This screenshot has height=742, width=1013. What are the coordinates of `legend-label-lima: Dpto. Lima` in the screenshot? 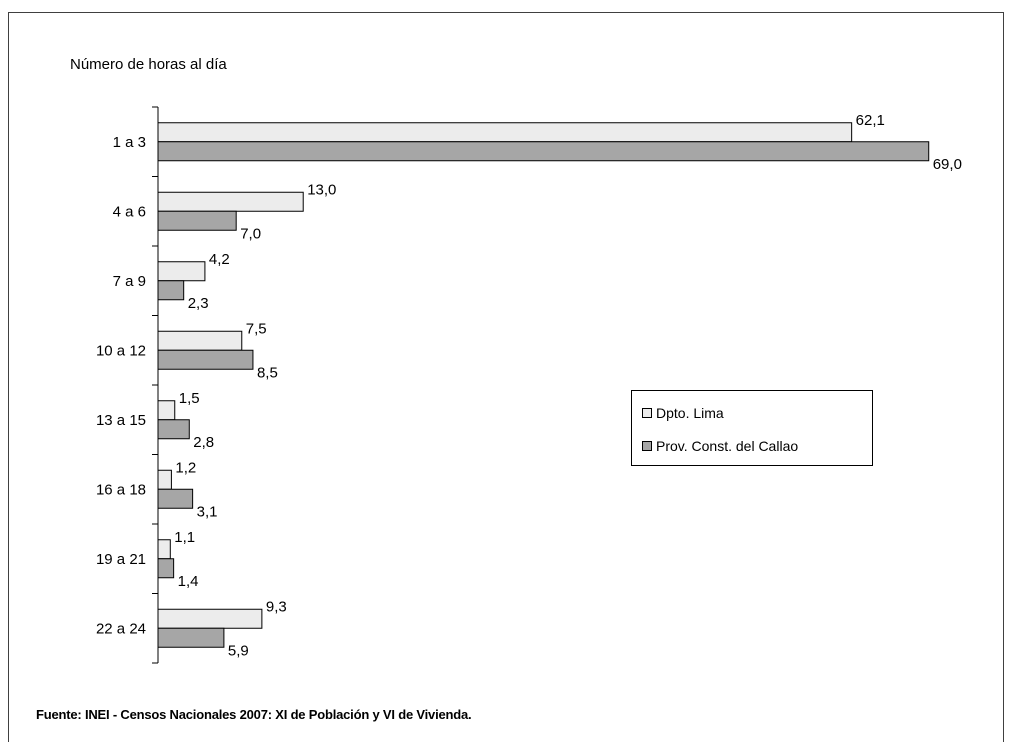 It's located at (690, 413).